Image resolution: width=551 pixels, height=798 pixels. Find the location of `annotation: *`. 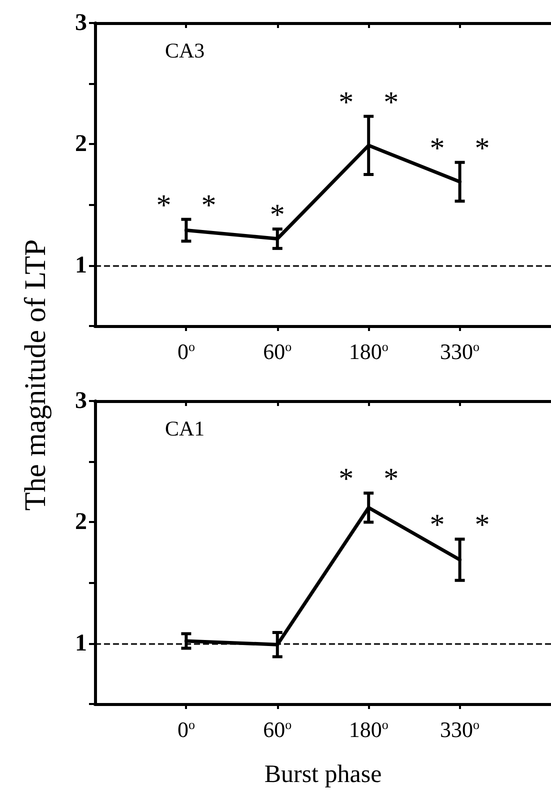

annotation: * is located at coordinates (277, 215).